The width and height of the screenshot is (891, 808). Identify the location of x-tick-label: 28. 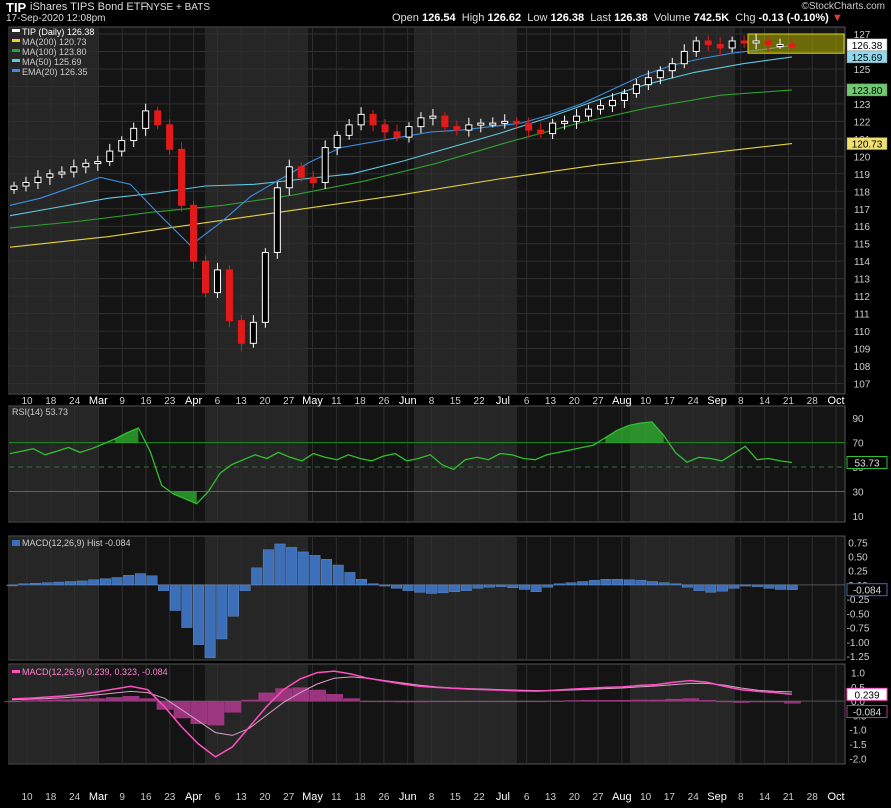
(813, 797).